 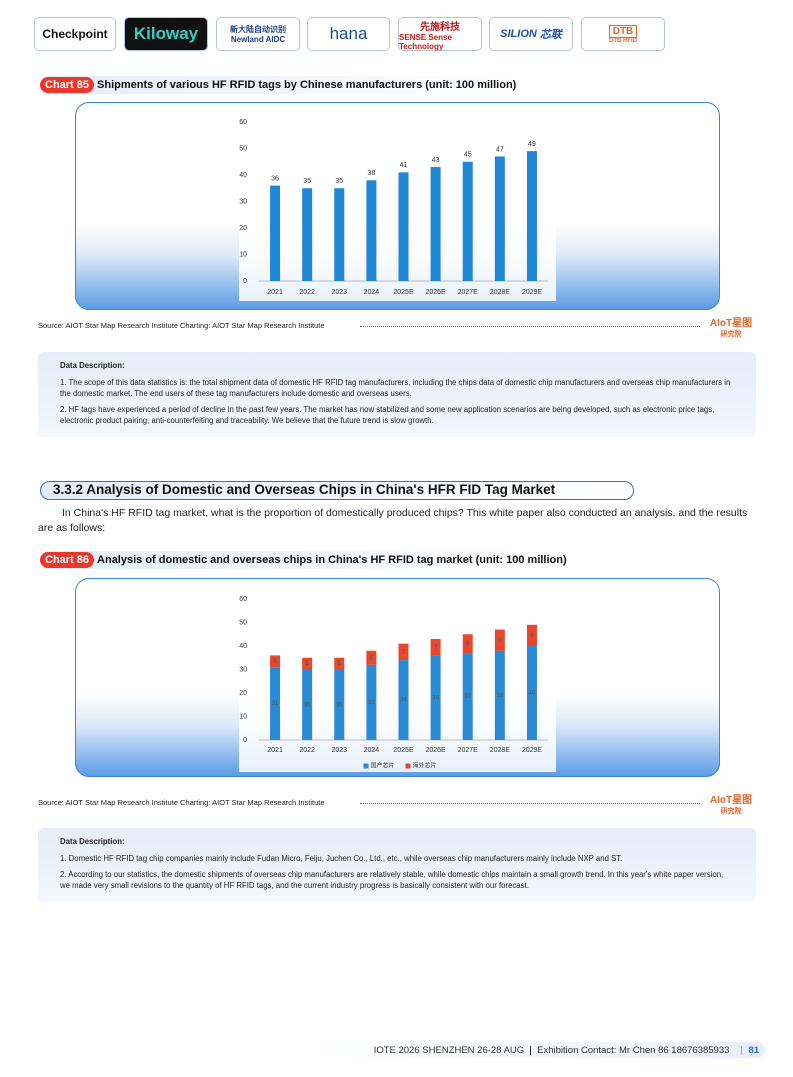 I want to click on data-label: 6, so click(x=372, y=658).